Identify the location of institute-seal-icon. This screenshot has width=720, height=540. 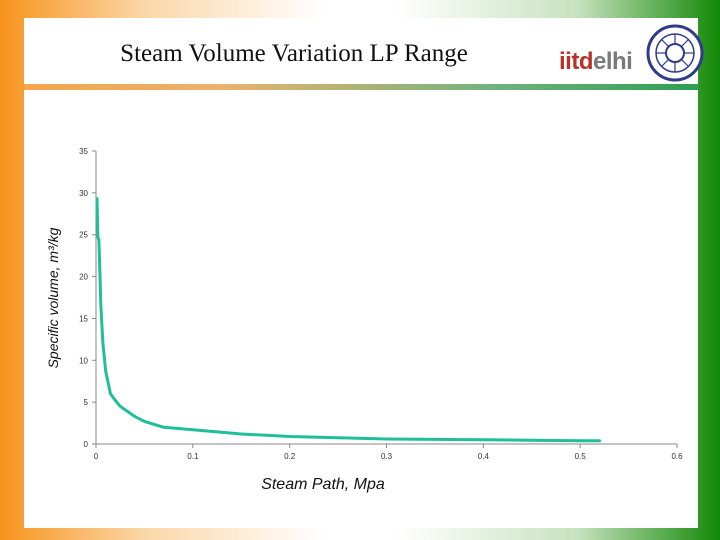
(675, 53).